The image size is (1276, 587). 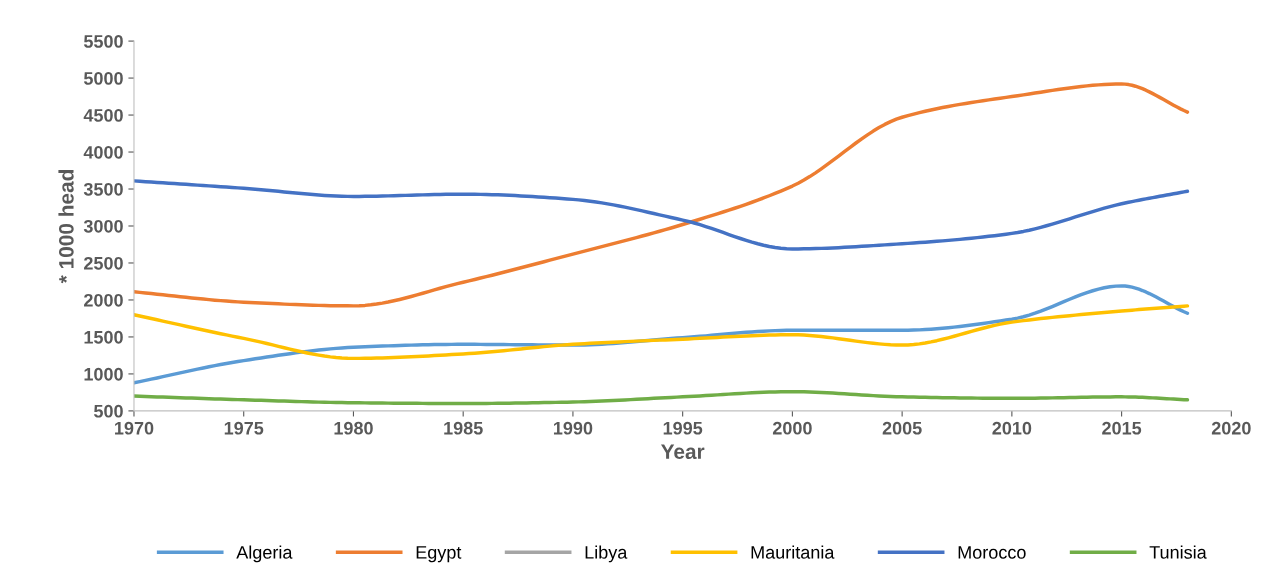 What do you see at coordinates (1178, 552) in the screenshot?
I see `legend-label: Tunisia` at bounding box center [1178, 552].